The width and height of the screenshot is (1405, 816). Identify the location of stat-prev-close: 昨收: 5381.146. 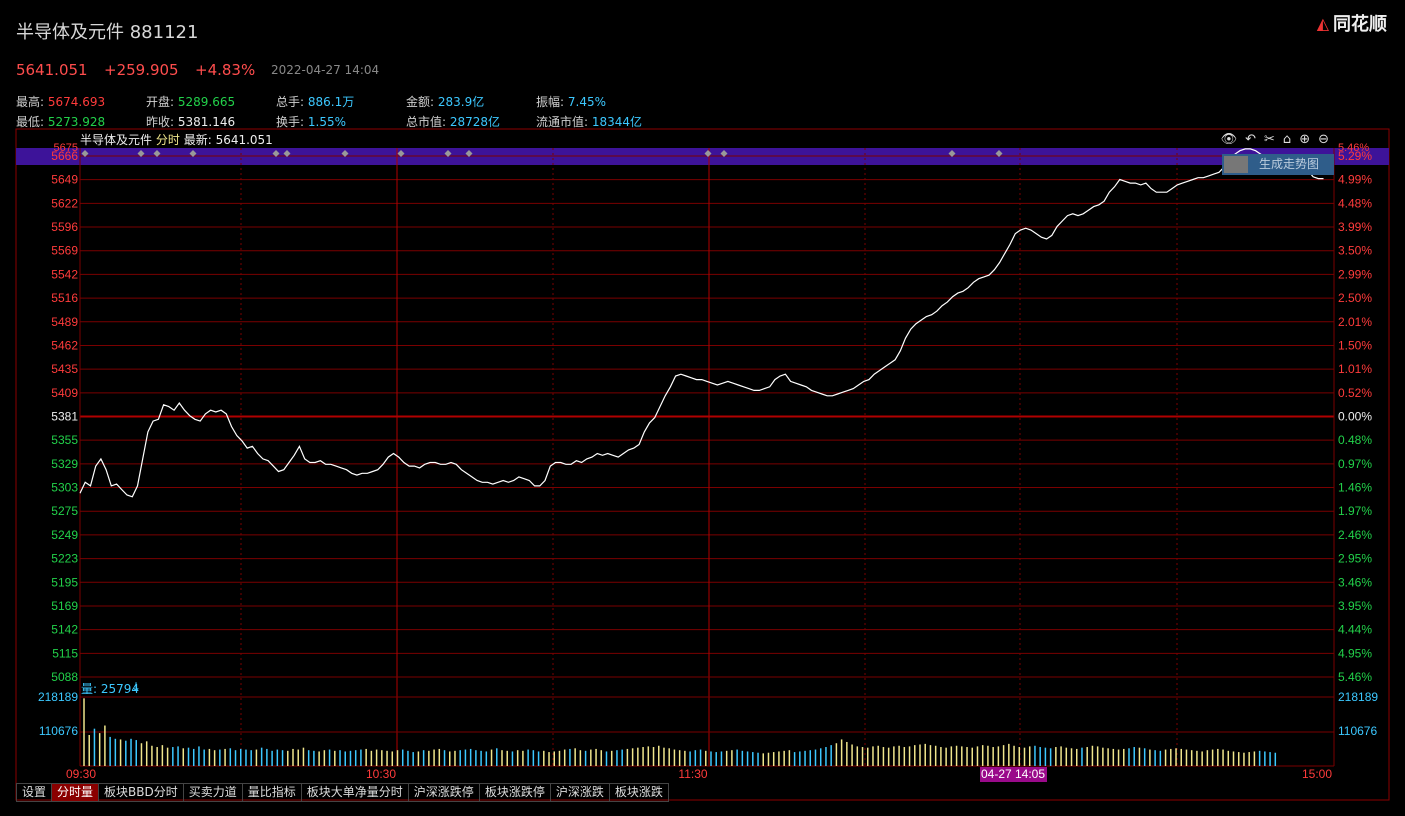
(191, 122).